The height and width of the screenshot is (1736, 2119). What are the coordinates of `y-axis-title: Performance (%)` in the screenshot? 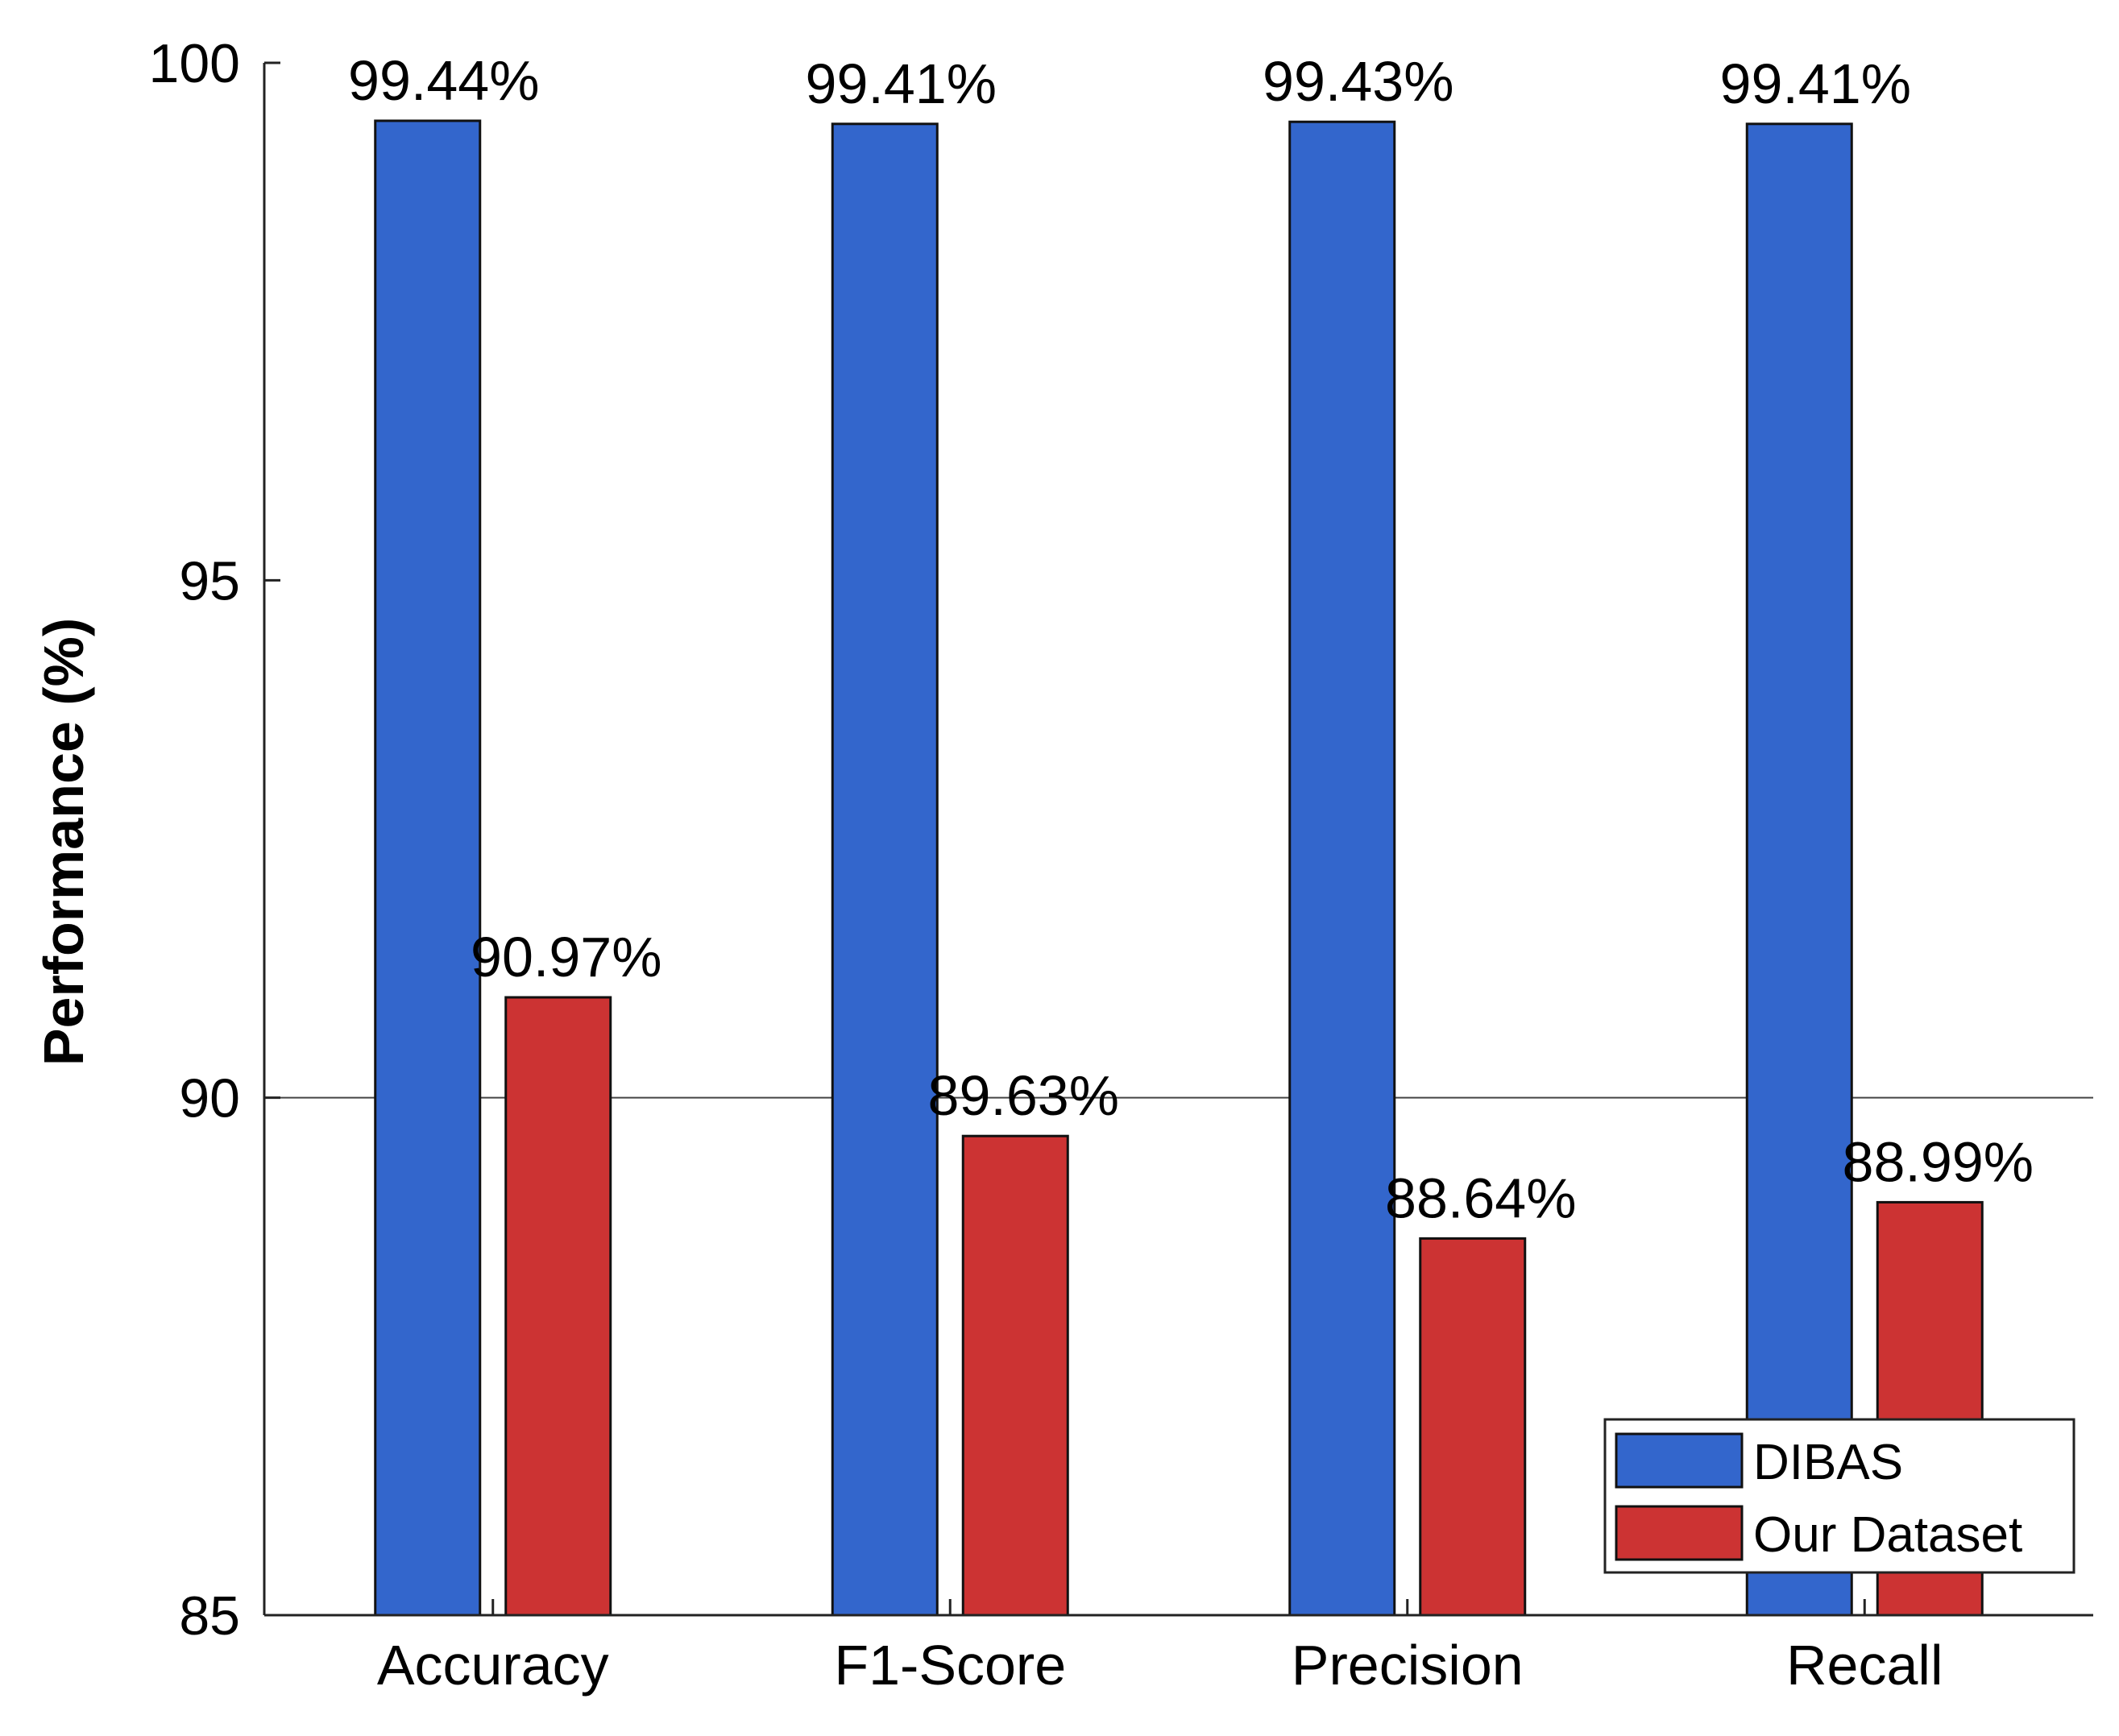 It's located at (64, 842).